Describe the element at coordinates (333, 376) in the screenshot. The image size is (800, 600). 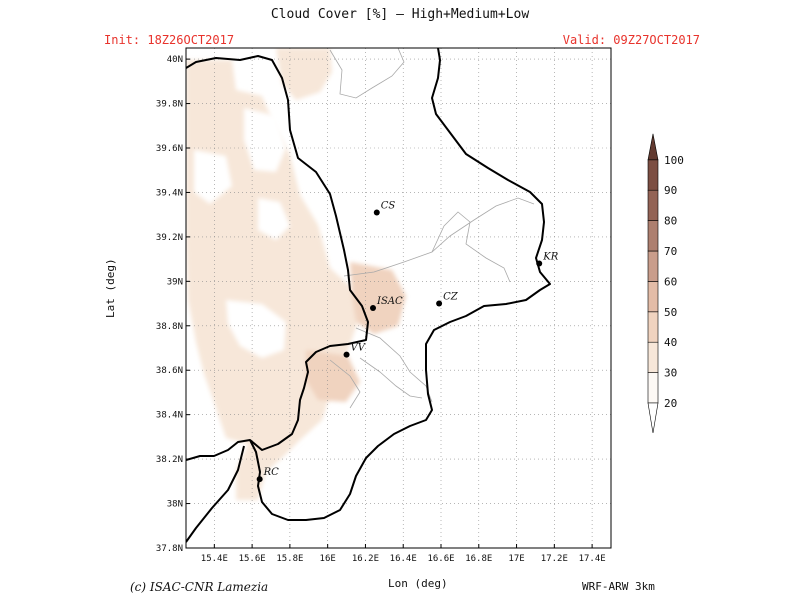
I see `cloud-area-vibo` at that location.